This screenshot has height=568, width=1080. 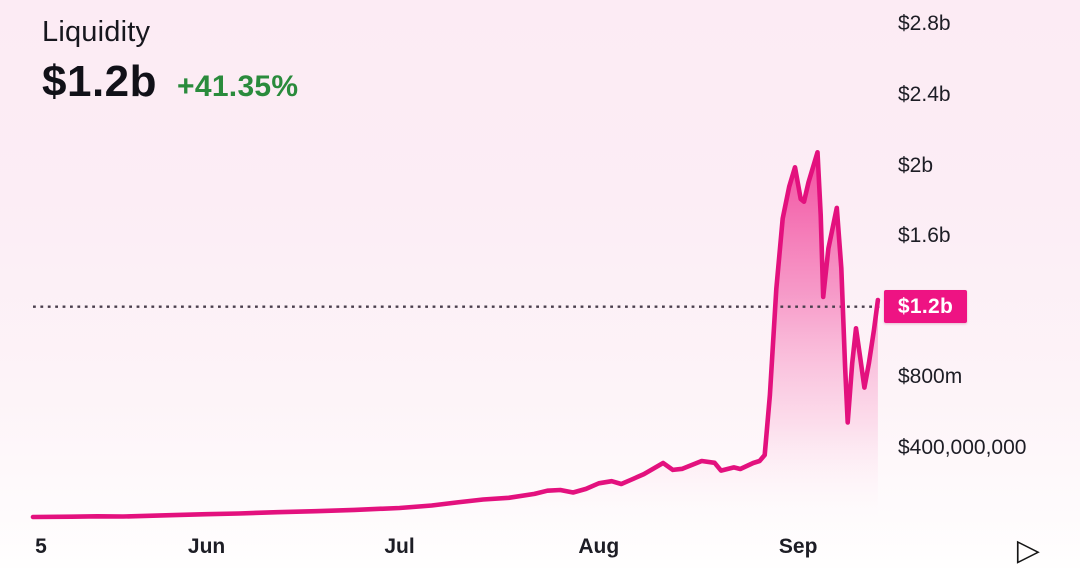 What do you see at coordinates (924, 94) in the screenshot?
I see `y-axis-label: $2.4b` at bounding box center [924, 94].